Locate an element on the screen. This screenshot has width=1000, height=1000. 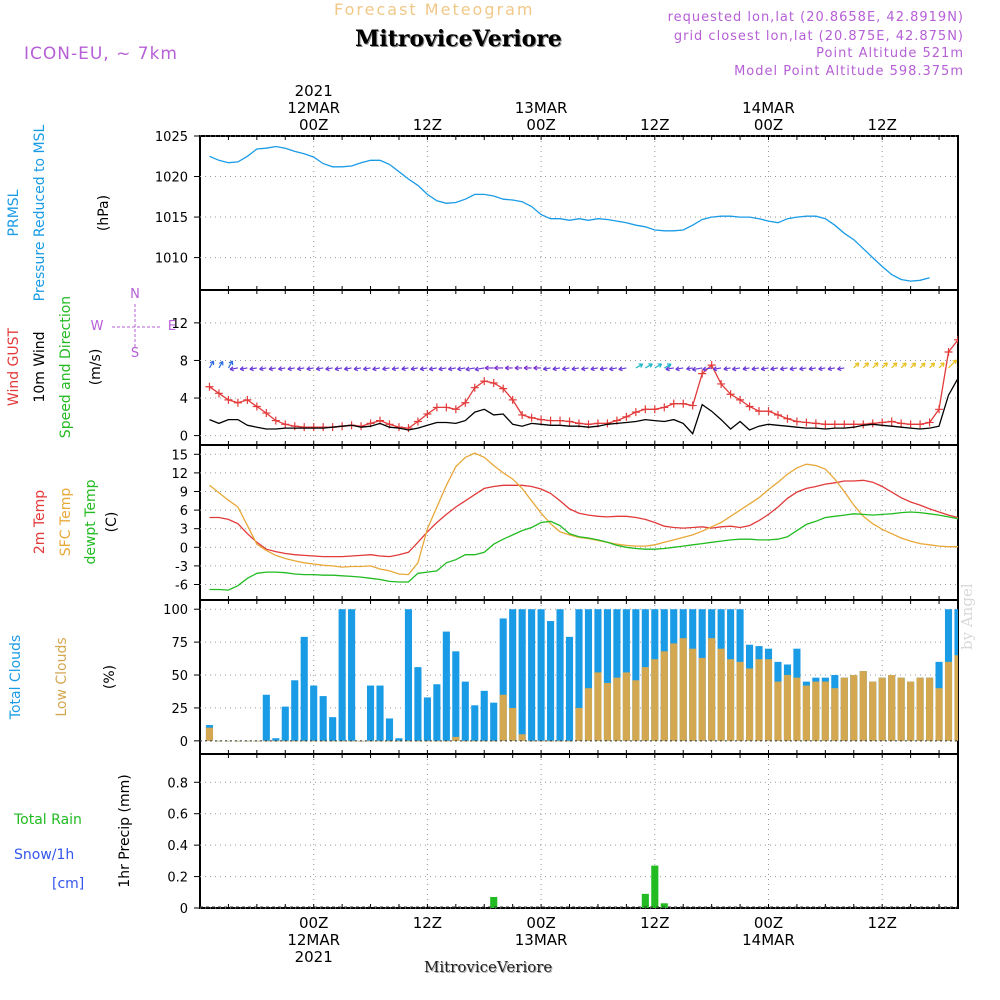
y-tick-label: 15 is located at coordinates (179, 455).